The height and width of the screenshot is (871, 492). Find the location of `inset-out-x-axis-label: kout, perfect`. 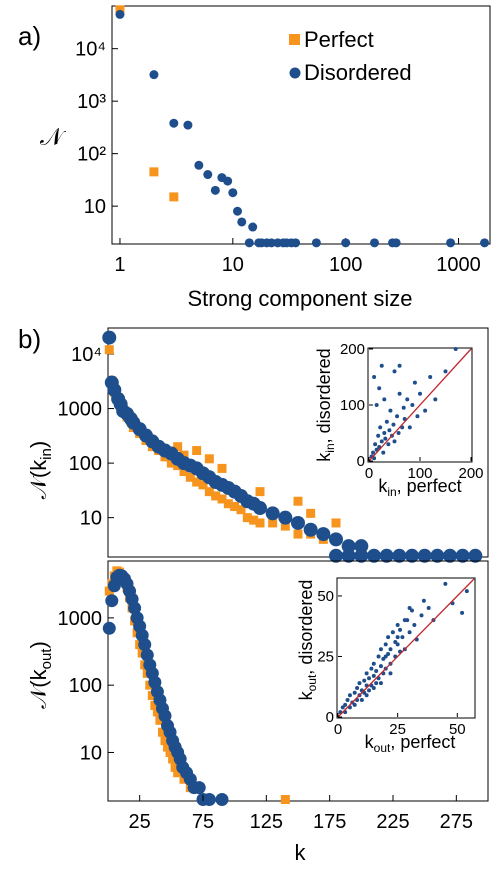

inset-out-x-axis-label: kout, perfect is located at coordinates (410, 743).